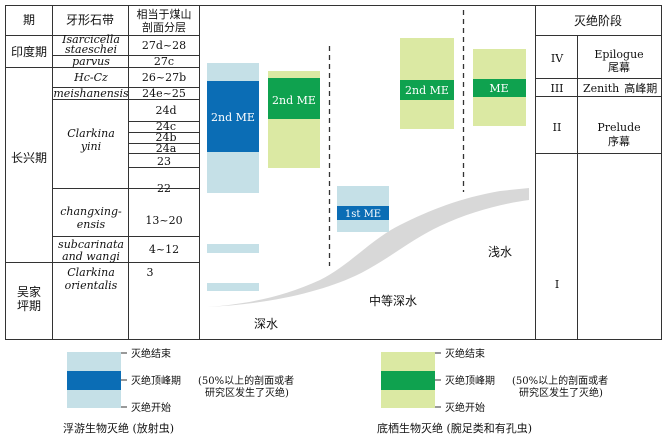  I want to click on bed-24a: 24a, so click(166, 148).